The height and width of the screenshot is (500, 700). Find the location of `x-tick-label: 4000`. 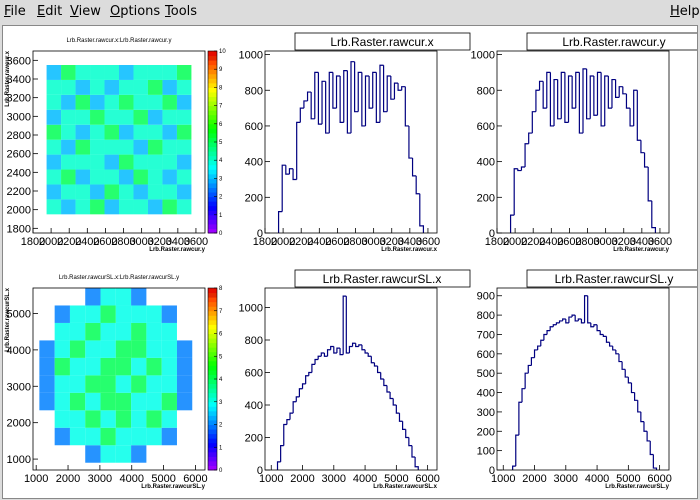

x-tick-label: 4000 is located at coordinates (365, 479).